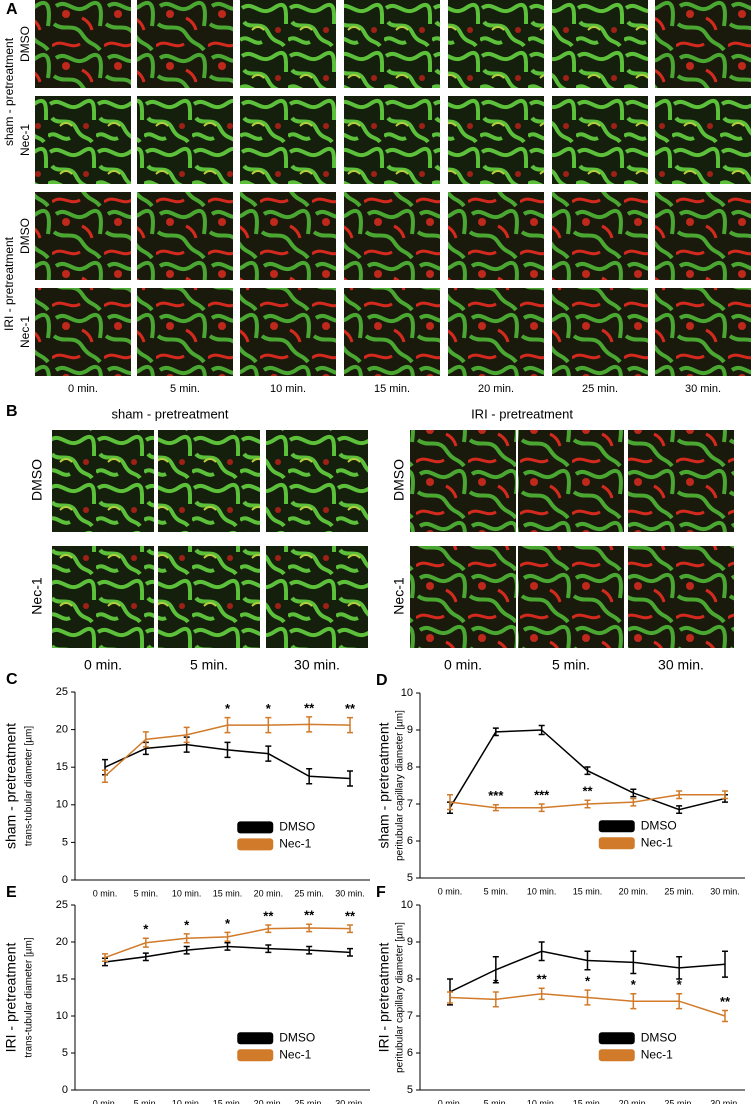 This screenshot has height=1104, width=756. I want to click on time-label: 25 min., so click(600, 389).